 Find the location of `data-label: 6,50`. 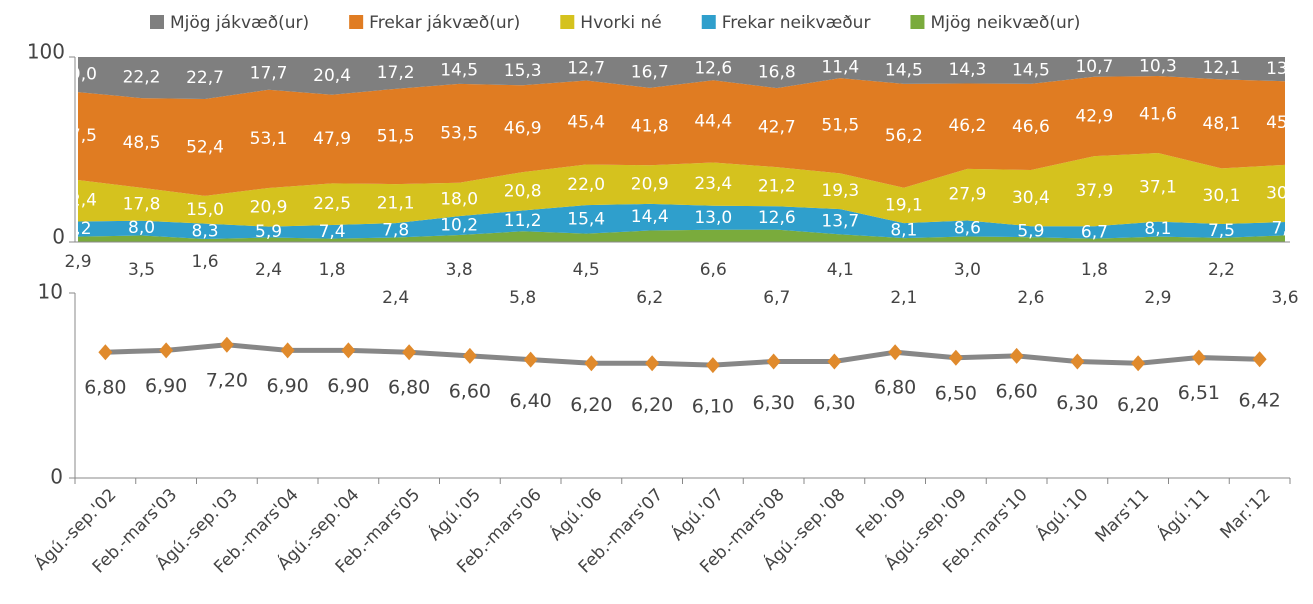

data-label: 6,50 is located at coordinates (956, 393).